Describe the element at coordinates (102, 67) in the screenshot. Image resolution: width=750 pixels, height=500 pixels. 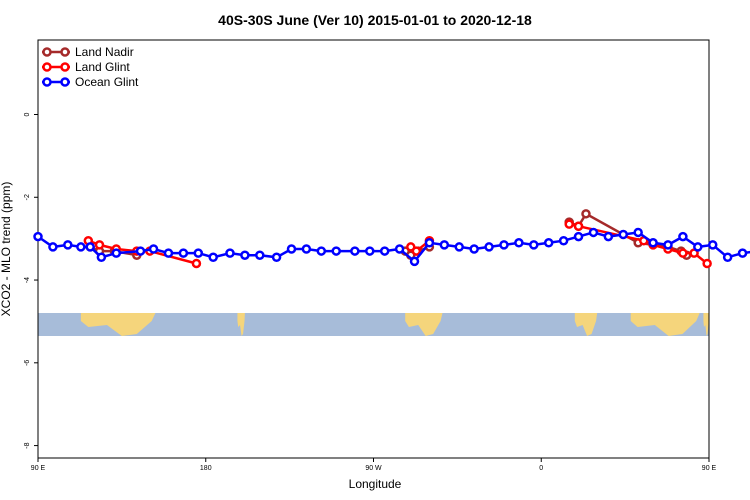
I see `legend-label: Land Glint` at that location.